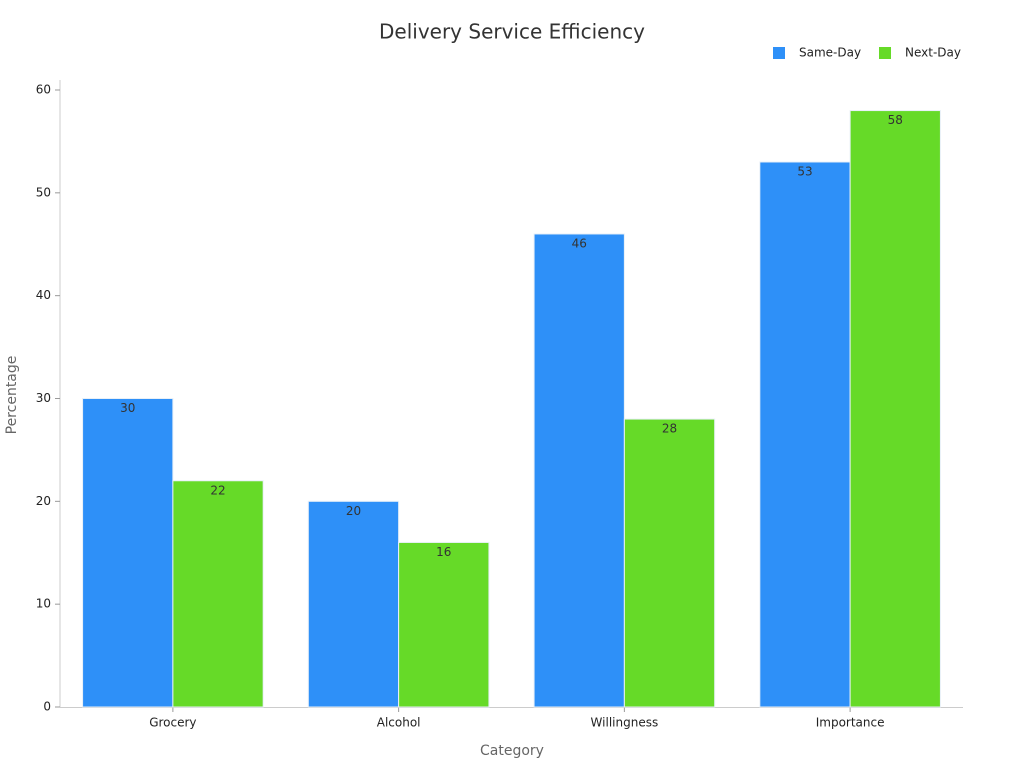  What do you see at coordinates (127, 408) in the screenshot?
I see `value-label: 30` at bounding box center [127, 408].